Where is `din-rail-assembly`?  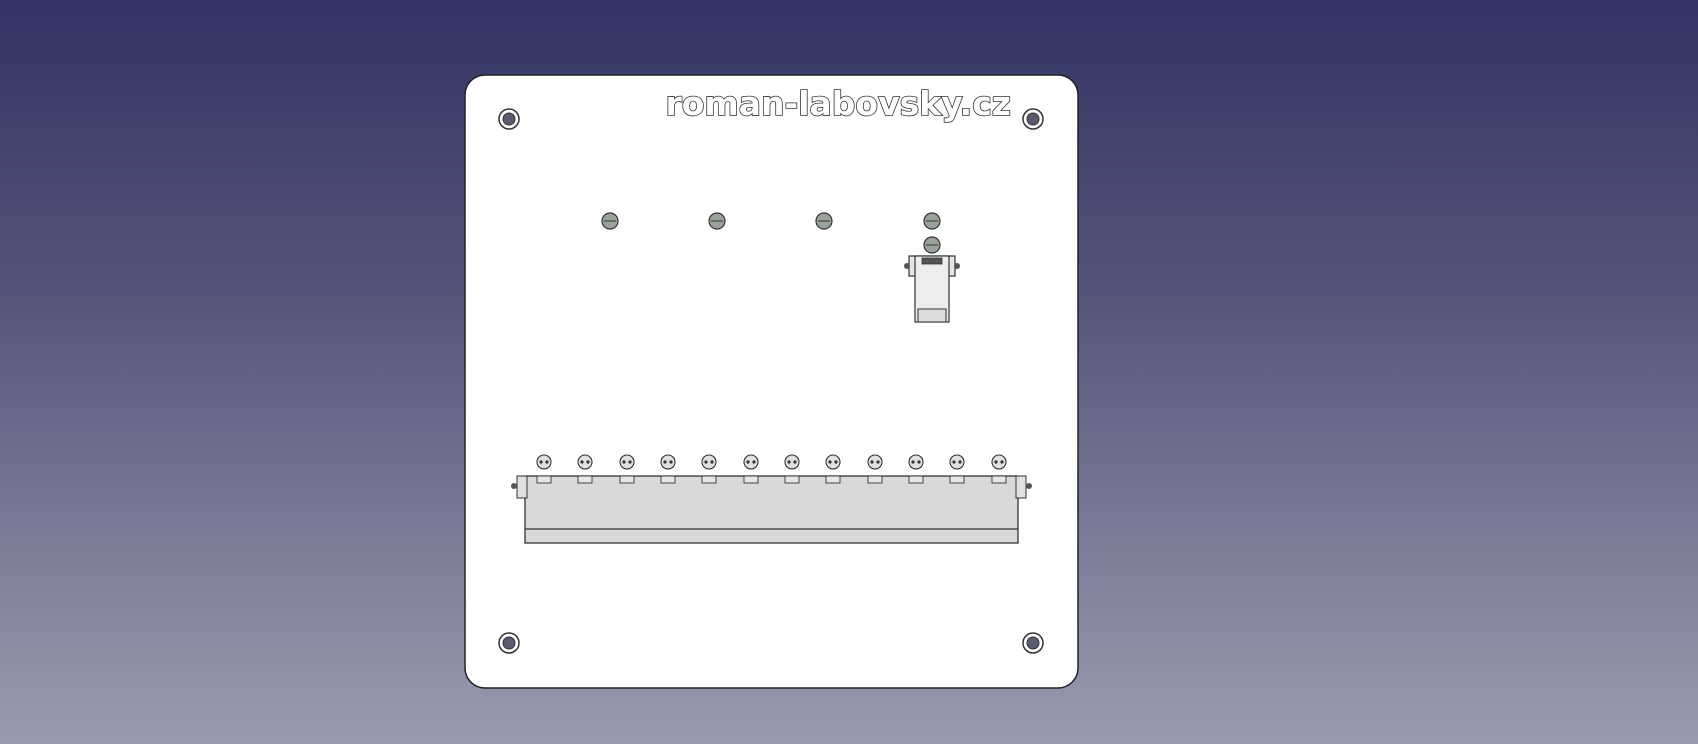 din-rail-assembly is located at coordinates (771, 499).